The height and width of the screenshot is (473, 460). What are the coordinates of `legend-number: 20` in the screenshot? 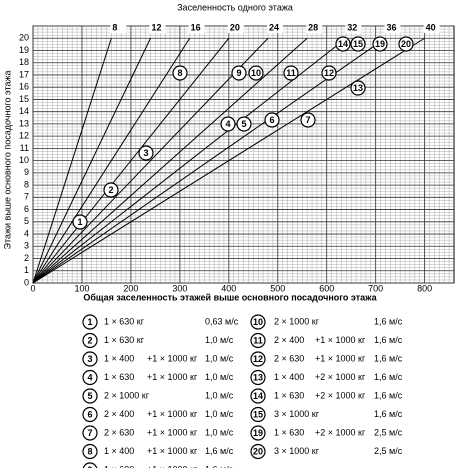 It's located at (258, 451).